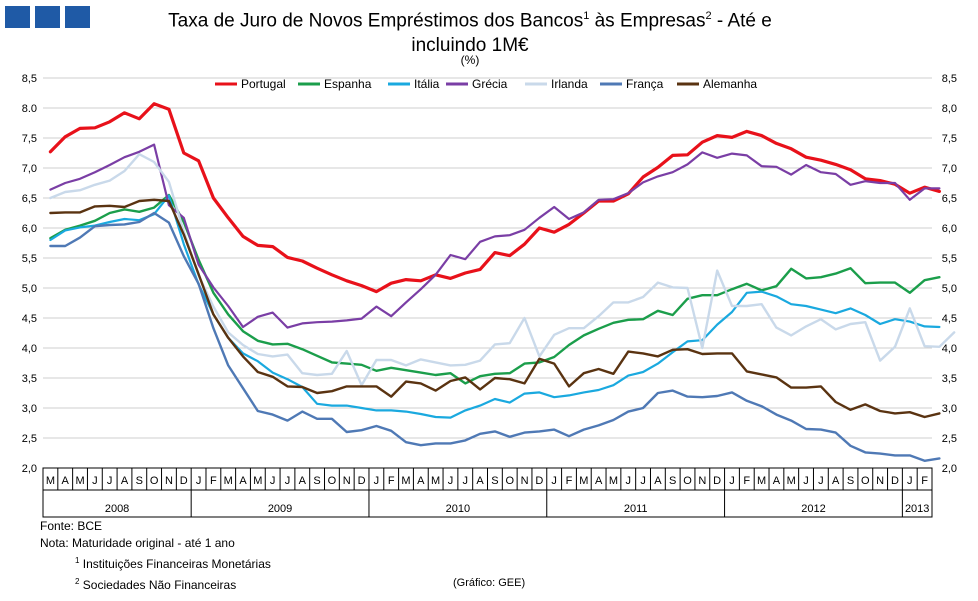  What do you see at coordinates (29, 169) in the screenshot?
I see `y-tick-label-left: 7,0` at bounding box center [29, 169].